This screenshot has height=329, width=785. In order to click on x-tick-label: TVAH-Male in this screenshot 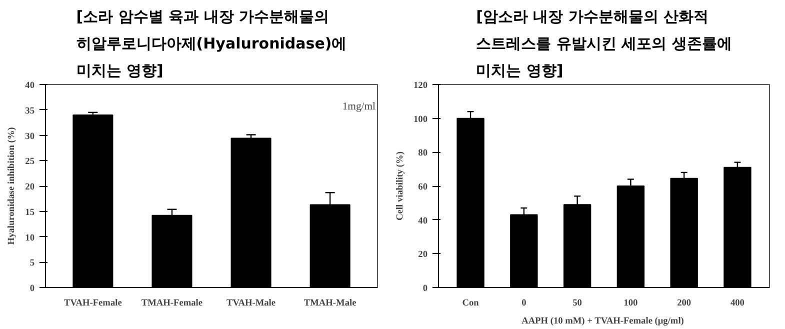, I will do `click(251, 303)`.